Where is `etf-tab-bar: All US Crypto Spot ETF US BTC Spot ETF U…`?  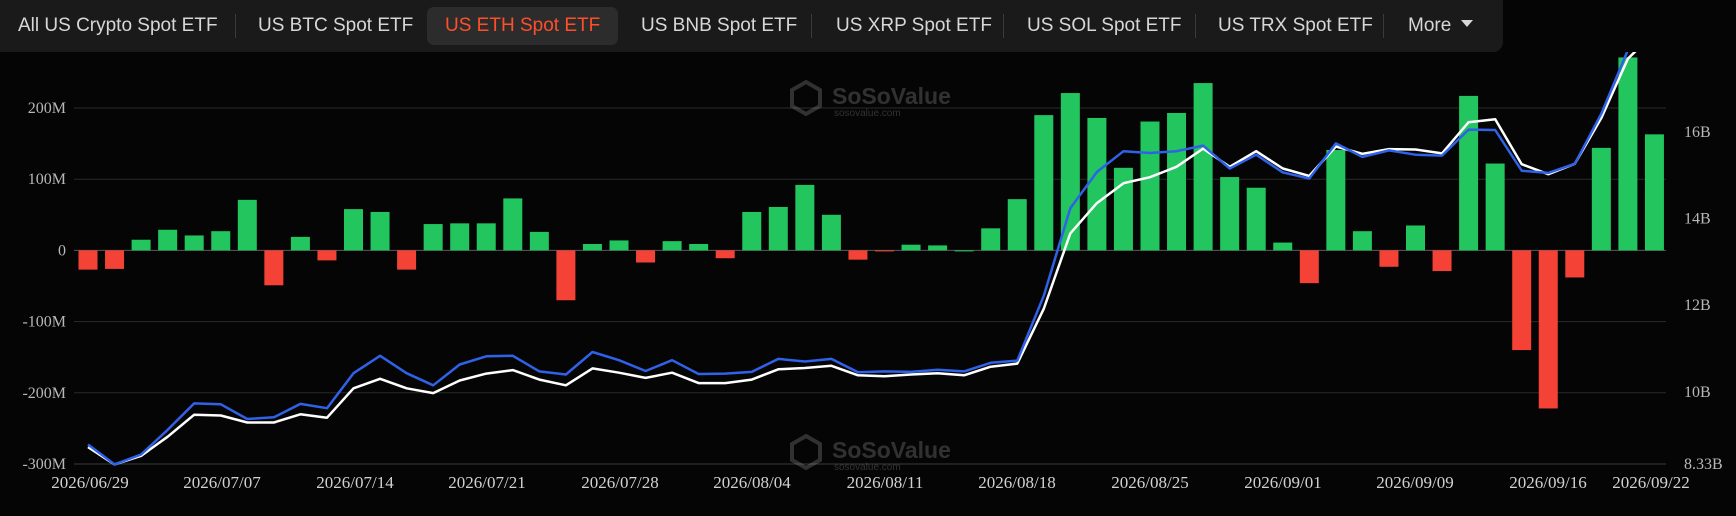
etf-tab-bar: All US Crypto Spot ETF US BTC Spot ETF U… is located at coordinates (751, 26).